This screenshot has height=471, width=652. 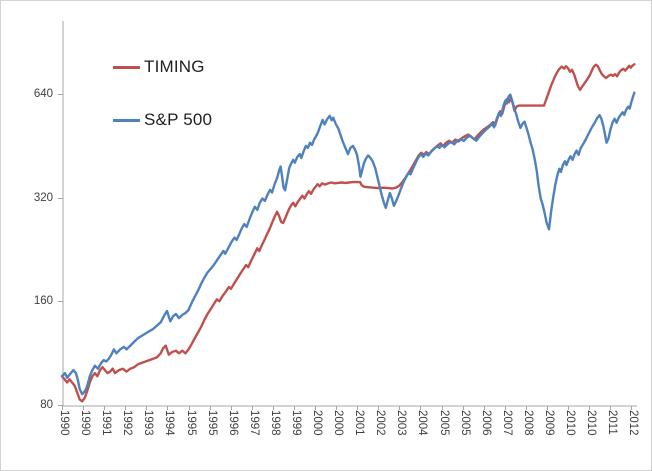 What do you see at coordinates (421, 423) in the screenshot?
I see `x-tick-label: 2004` at bounding box center [421, 423].